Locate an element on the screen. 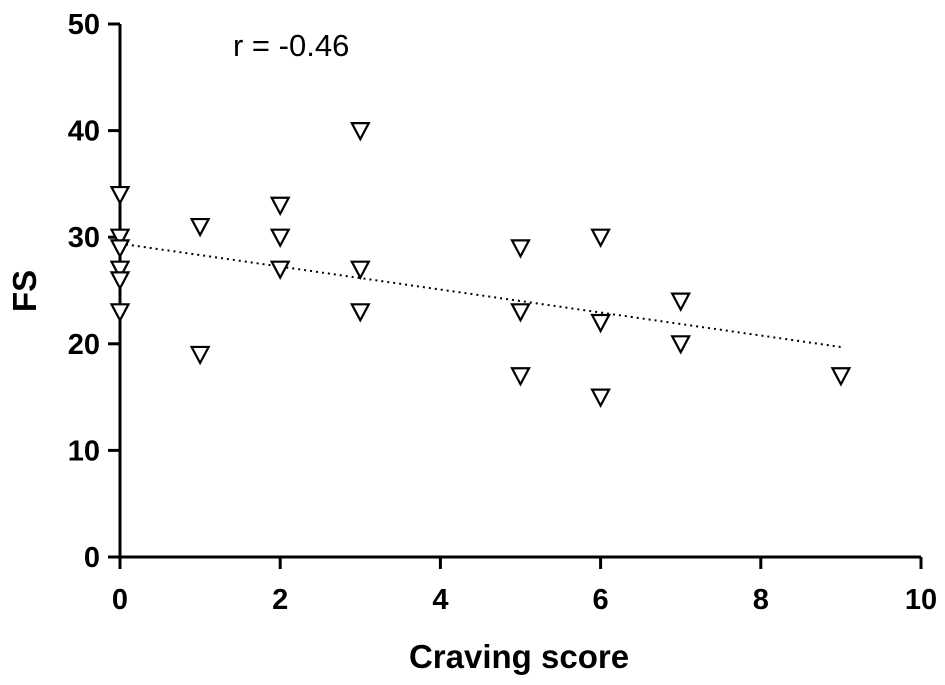 The image size is (945, 685). correlation-annotation: r = -0.46 is located at coordinates (291, 45).